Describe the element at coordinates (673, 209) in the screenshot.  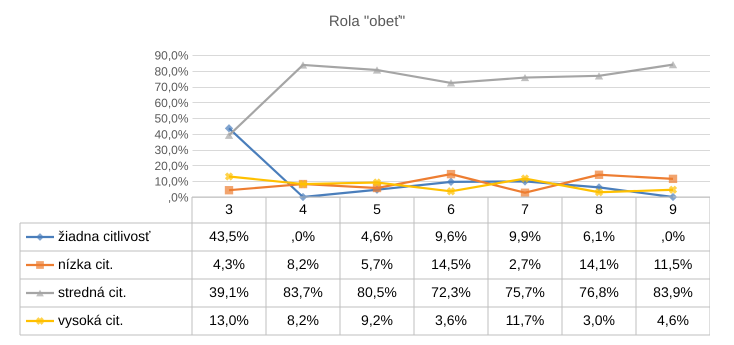
I see `x-tick-label: 9` at that location.